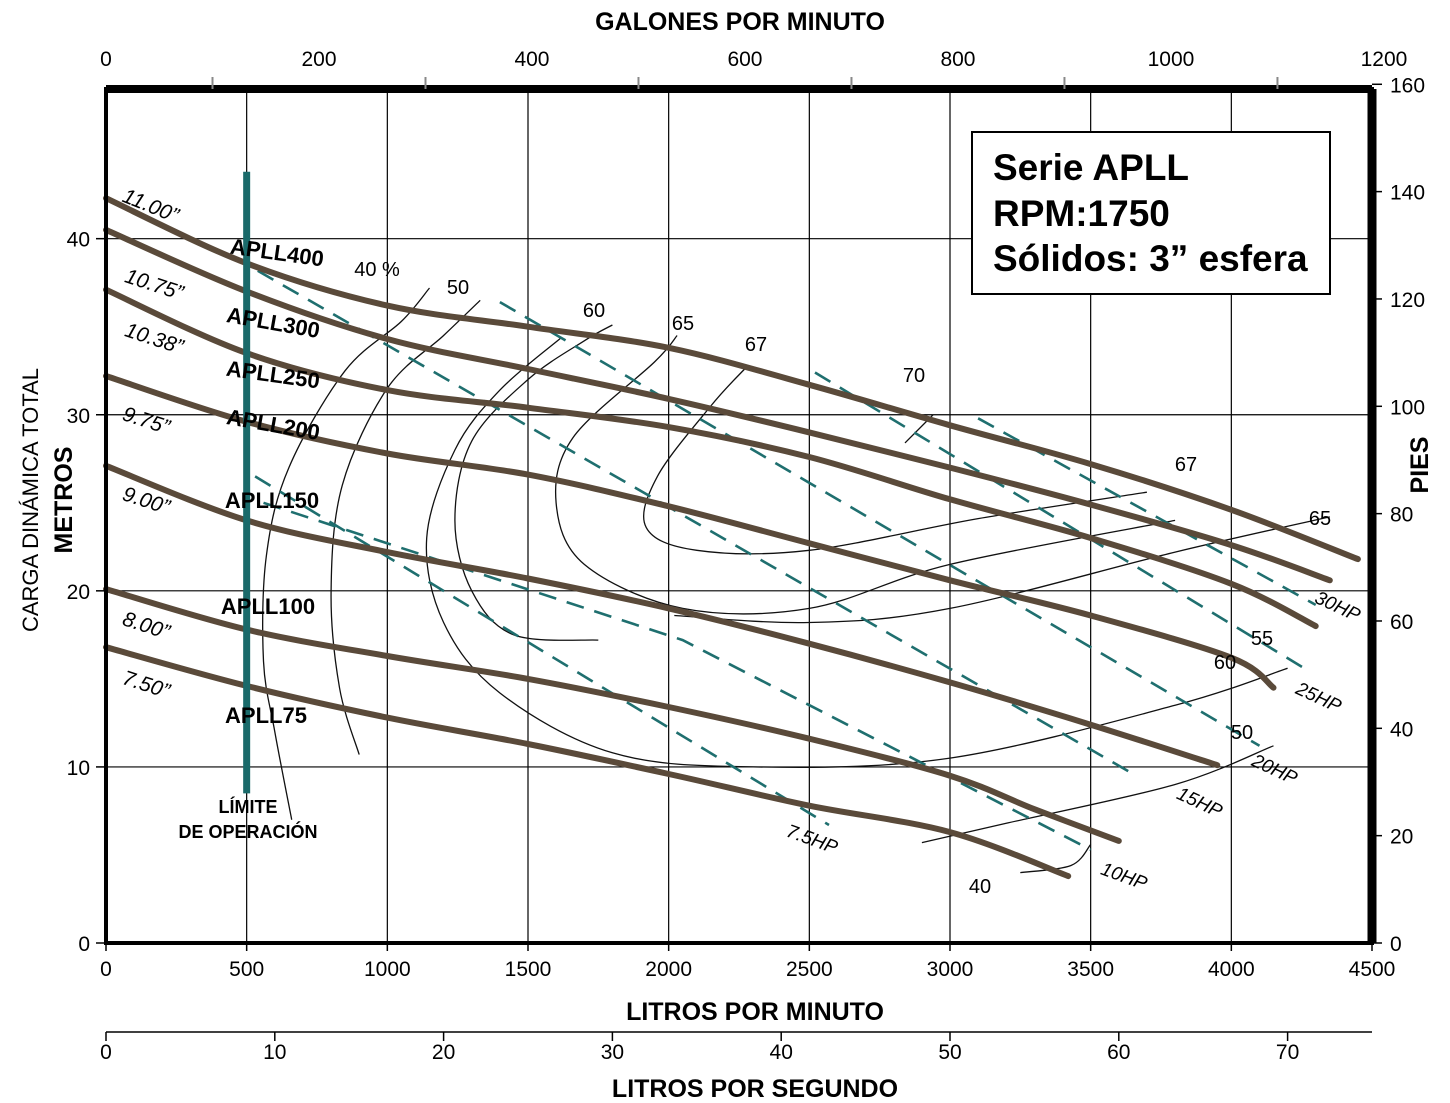  I want to click on y-right-tick-label: 80, so click(1401, 515).